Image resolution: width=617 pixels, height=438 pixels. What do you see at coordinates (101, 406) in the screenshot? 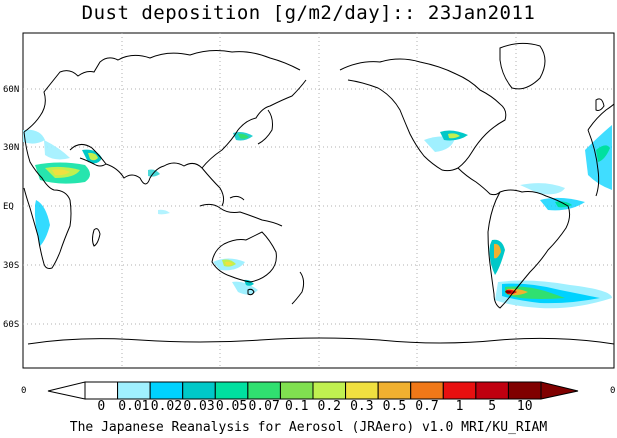
I see `colorbar-level-label: 0` at bounding box center [101, 406].